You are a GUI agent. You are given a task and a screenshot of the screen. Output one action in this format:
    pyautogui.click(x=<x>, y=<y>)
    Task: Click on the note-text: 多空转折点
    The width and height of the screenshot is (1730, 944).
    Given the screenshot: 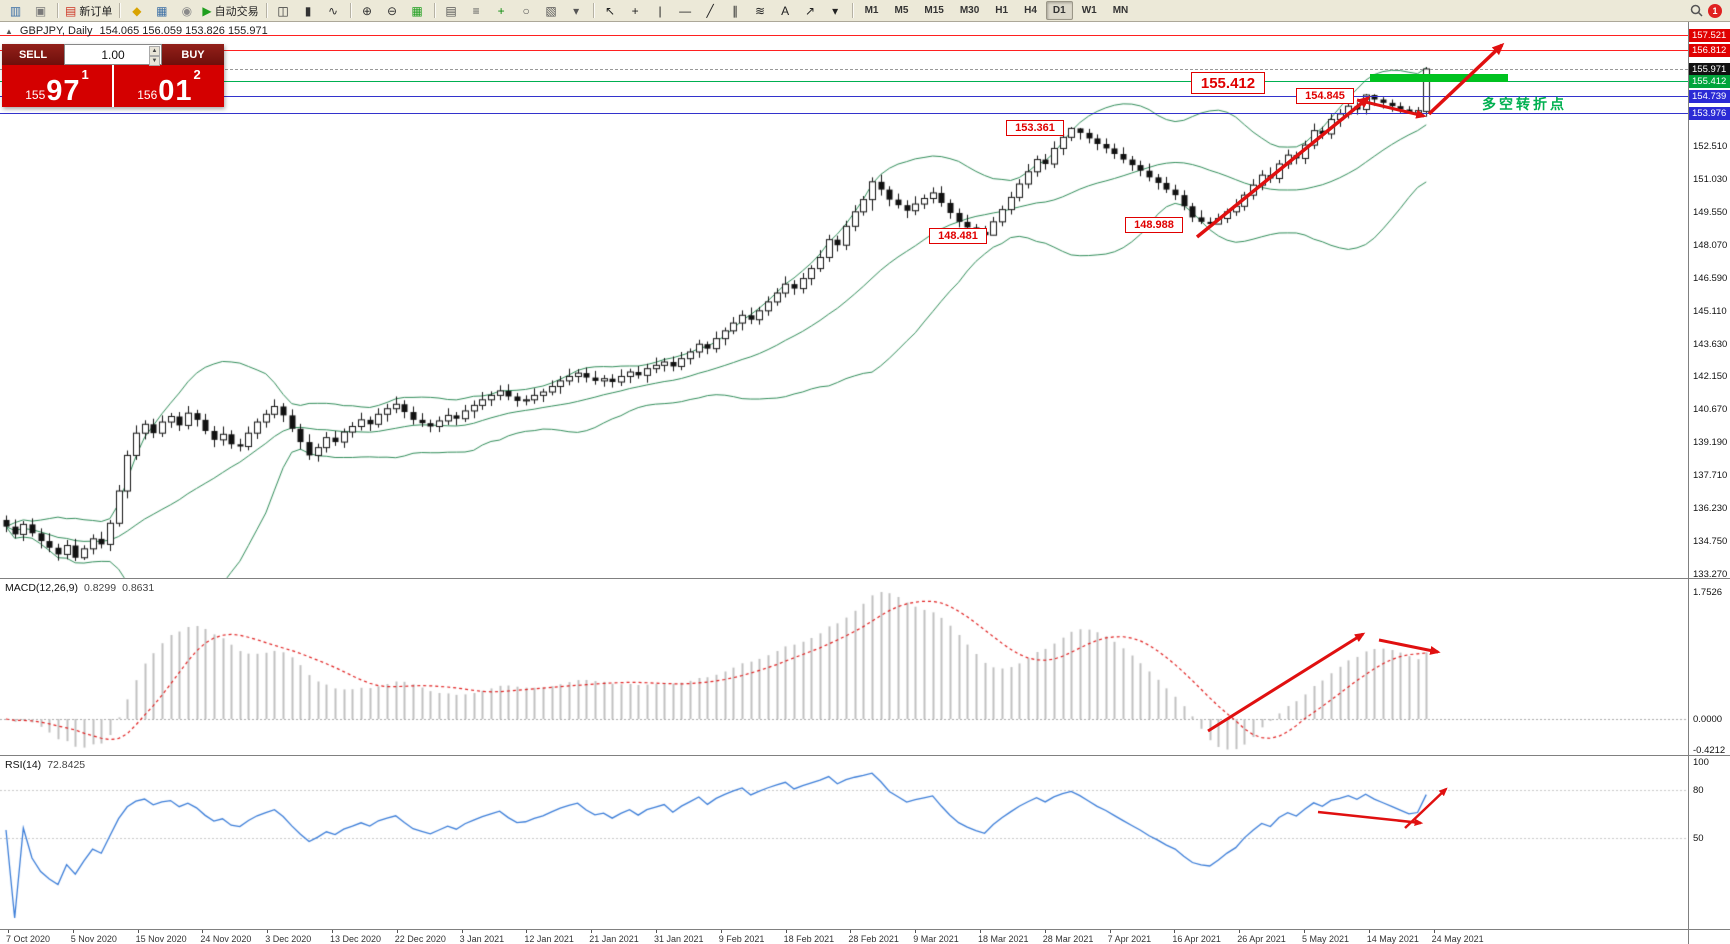 What is the action you would take?
    pyautogui.click(x=1524, y=104)
    